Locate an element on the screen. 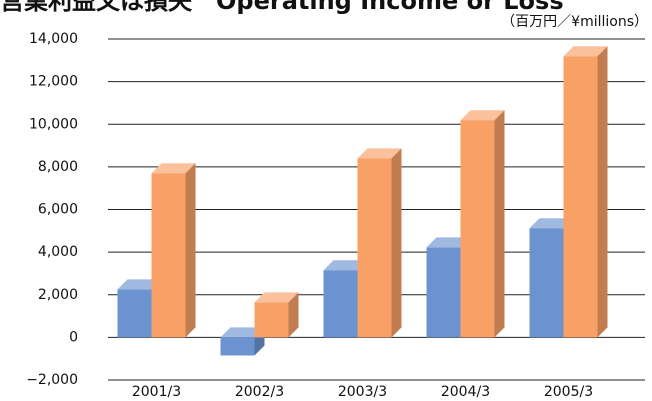  y-tick-label: 4,000 is located at coordinates (58, 252).